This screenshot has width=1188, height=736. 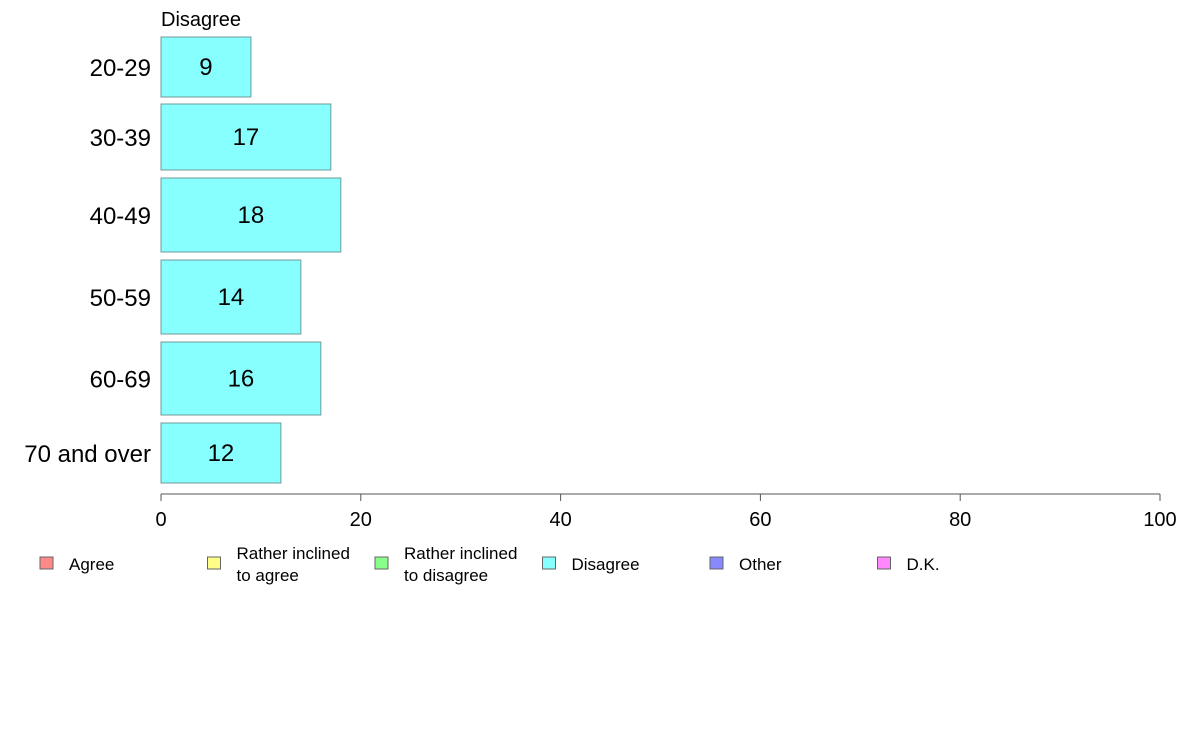 What do you see at coordinates (923, 564) in the screenshot?
I see `legend-label-d-k: D.K.` at bounding box center [923, 564].